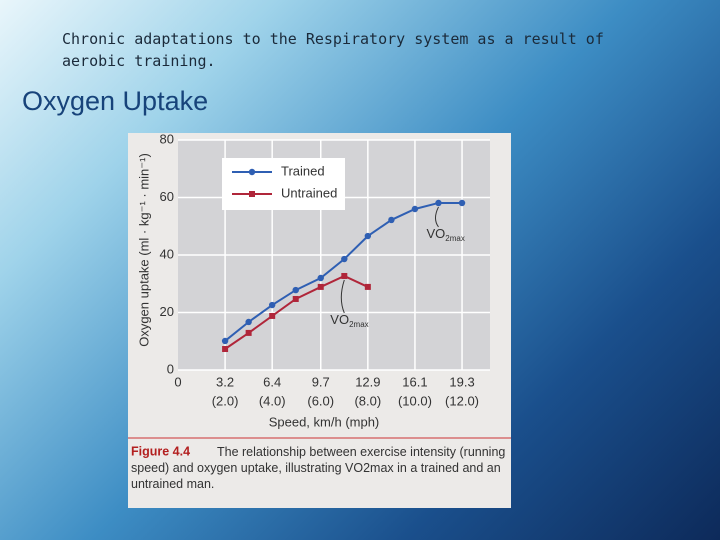 The image size is (720, 540). Describe the element at coordinates (167, 138) in the screenshot. I see `y-tick-label: 80` at that location.